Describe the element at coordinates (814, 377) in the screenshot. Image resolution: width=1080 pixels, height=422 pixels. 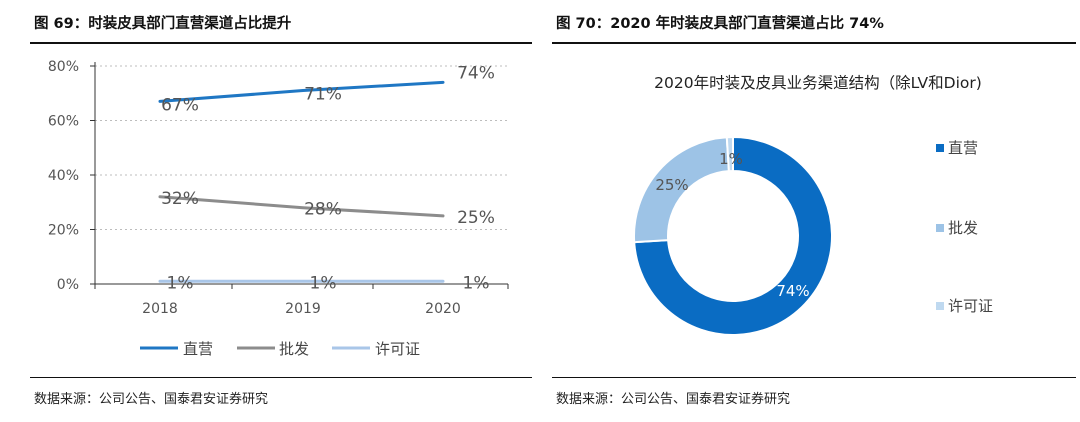
I see `right-bottom-rule` at that location.